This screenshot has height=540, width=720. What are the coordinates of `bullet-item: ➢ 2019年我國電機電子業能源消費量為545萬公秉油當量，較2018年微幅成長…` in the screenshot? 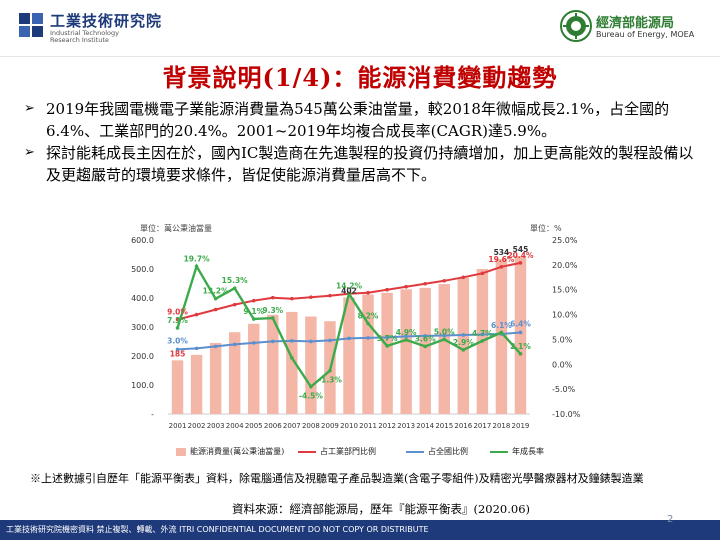 It's located at (364, 120).